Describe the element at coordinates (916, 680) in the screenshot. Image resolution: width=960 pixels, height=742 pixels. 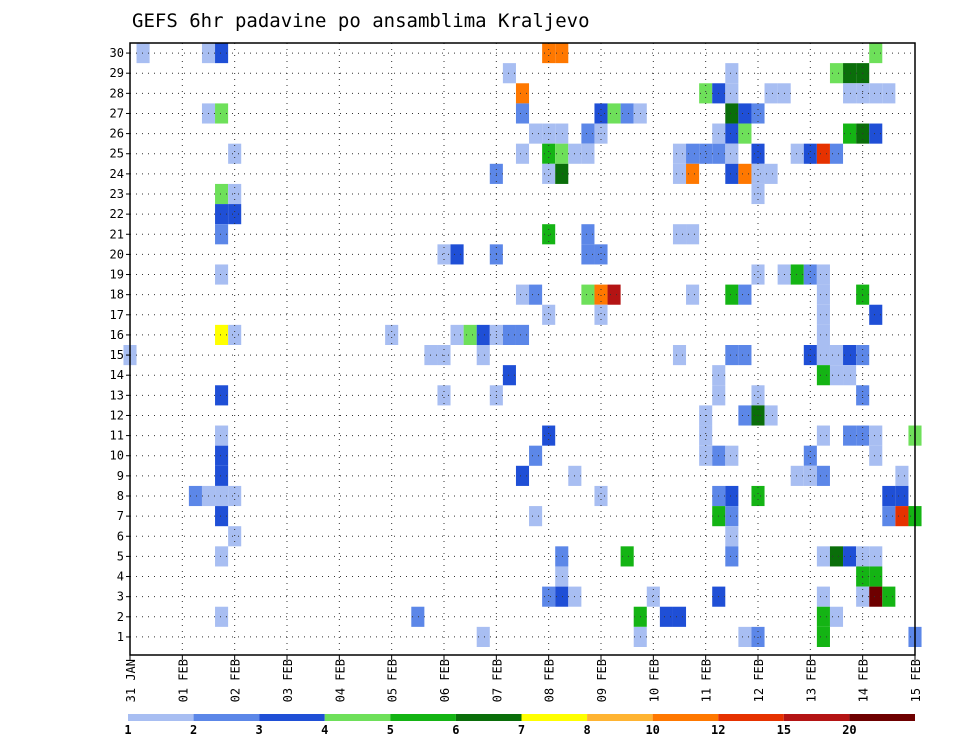
I see `x-tick-label: 15 FEB` at that location.